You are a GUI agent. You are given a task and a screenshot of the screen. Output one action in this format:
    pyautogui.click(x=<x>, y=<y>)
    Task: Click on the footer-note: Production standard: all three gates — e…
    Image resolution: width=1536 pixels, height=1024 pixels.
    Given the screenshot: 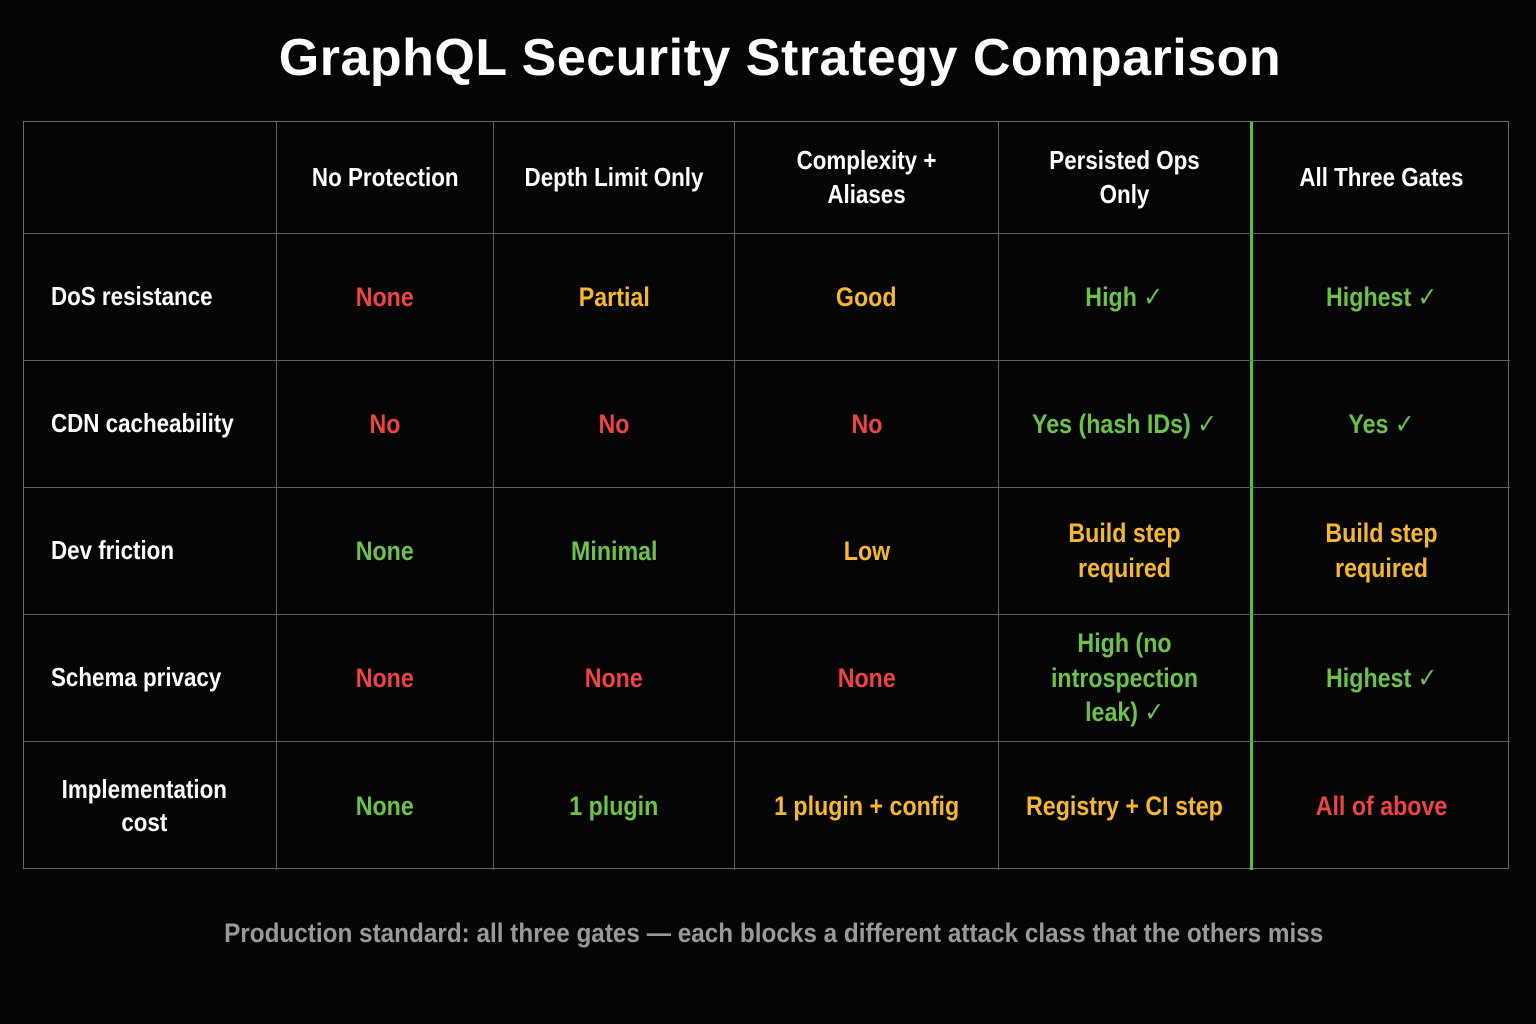 What is the action you would take?
    pyautogui.click(x=768, y=933)
    